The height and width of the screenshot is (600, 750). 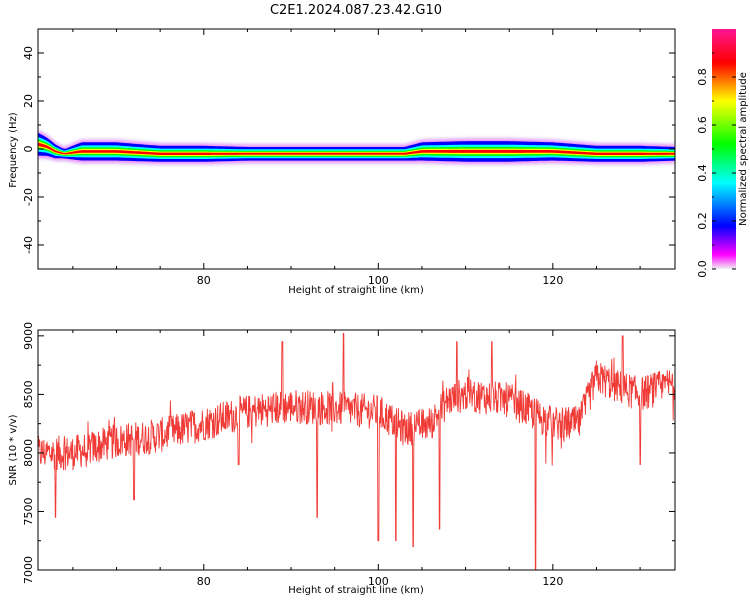 What do you see at coordinates (702, 221) in the screenshot?
I see `colorbar-tick-label: 0.2` at bounding box center [702, 221].